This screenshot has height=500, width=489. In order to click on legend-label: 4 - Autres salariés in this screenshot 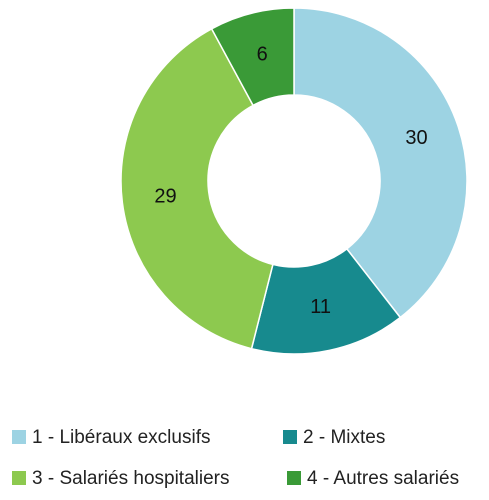, I will do `click(383, 478)`.